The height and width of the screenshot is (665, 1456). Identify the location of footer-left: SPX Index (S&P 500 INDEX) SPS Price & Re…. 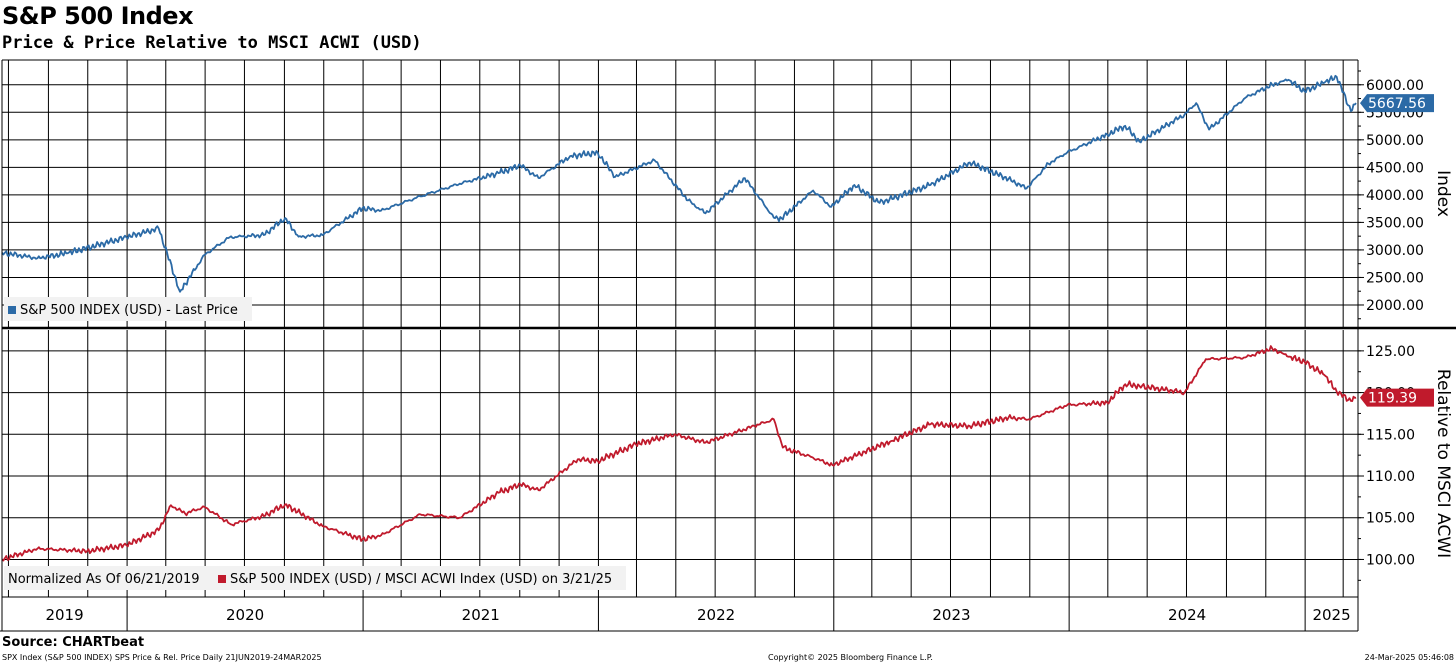
(162, 657).